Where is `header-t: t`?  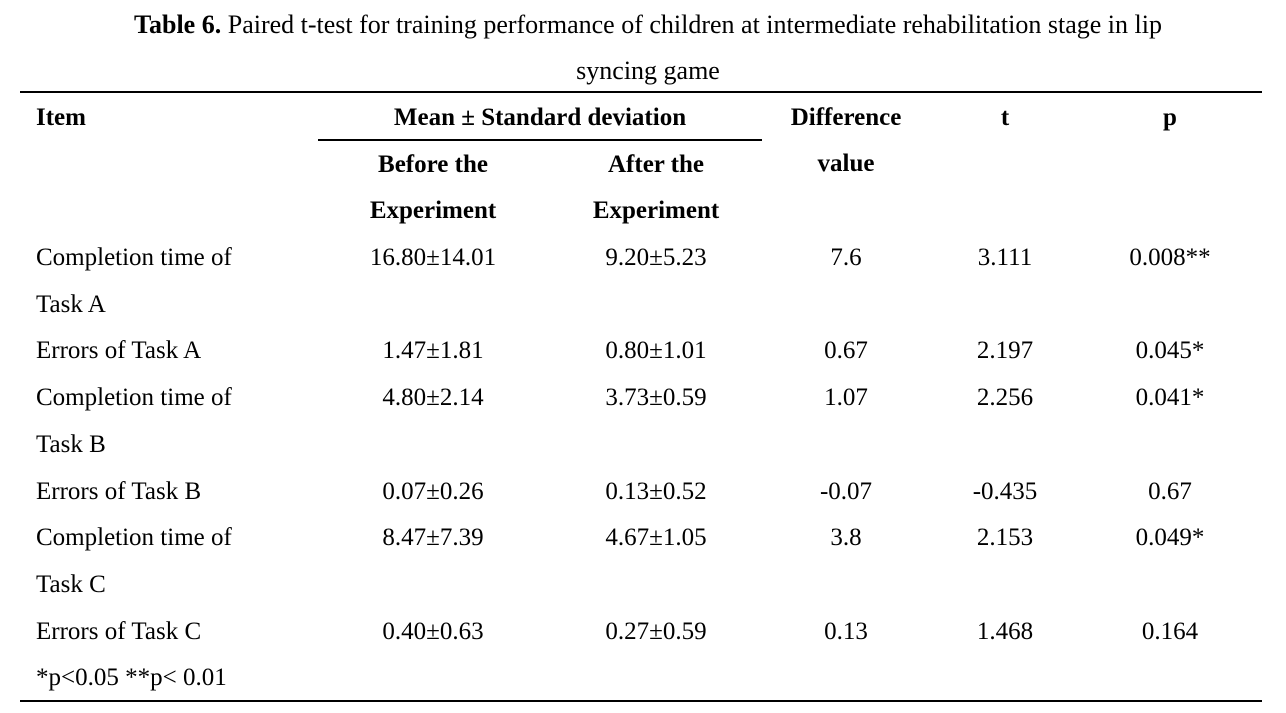
header-t: t is located at coordinates (1005, 117).